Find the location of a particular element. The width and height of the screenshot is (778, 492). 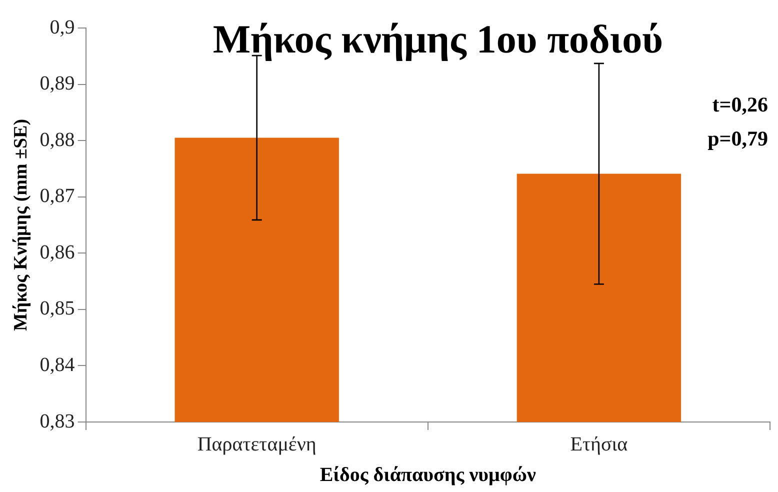

y-tick-label: 0,88 is located at coordinates (57, 139).